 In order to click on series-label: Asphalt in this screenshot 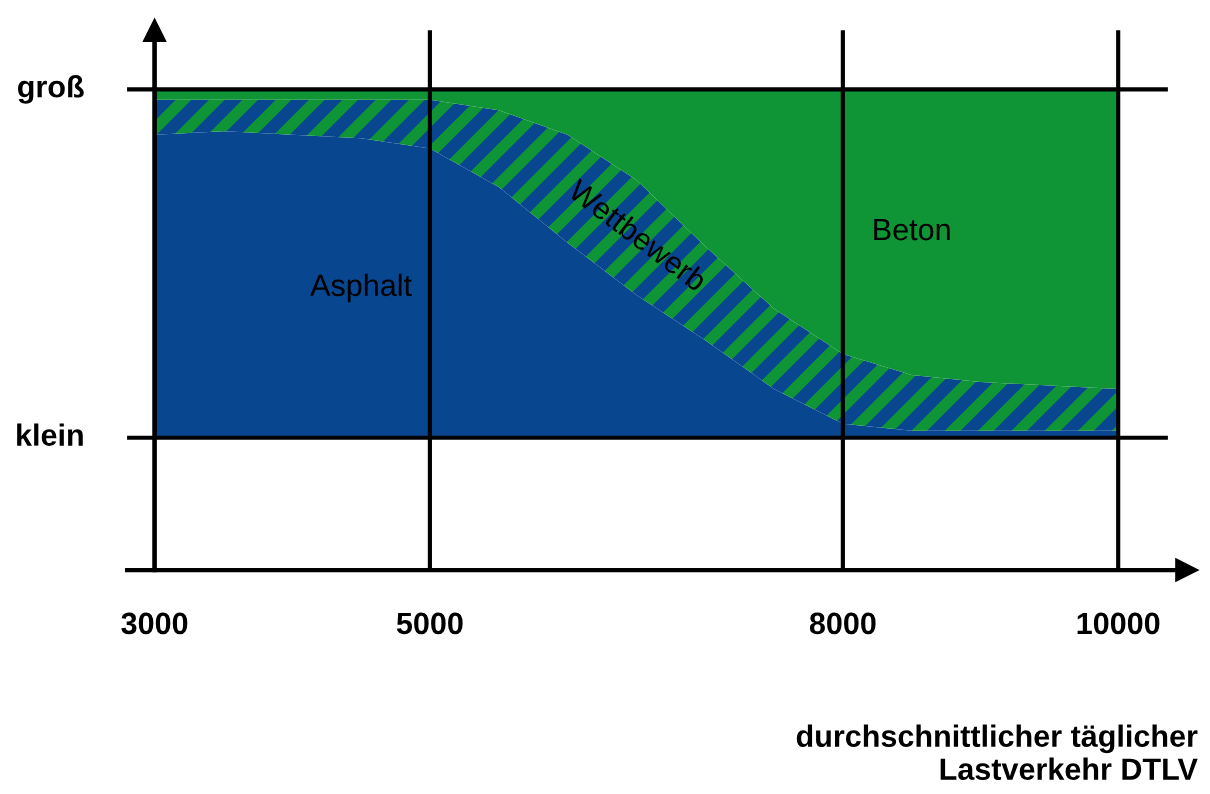, I will do `click(361, 288)`.